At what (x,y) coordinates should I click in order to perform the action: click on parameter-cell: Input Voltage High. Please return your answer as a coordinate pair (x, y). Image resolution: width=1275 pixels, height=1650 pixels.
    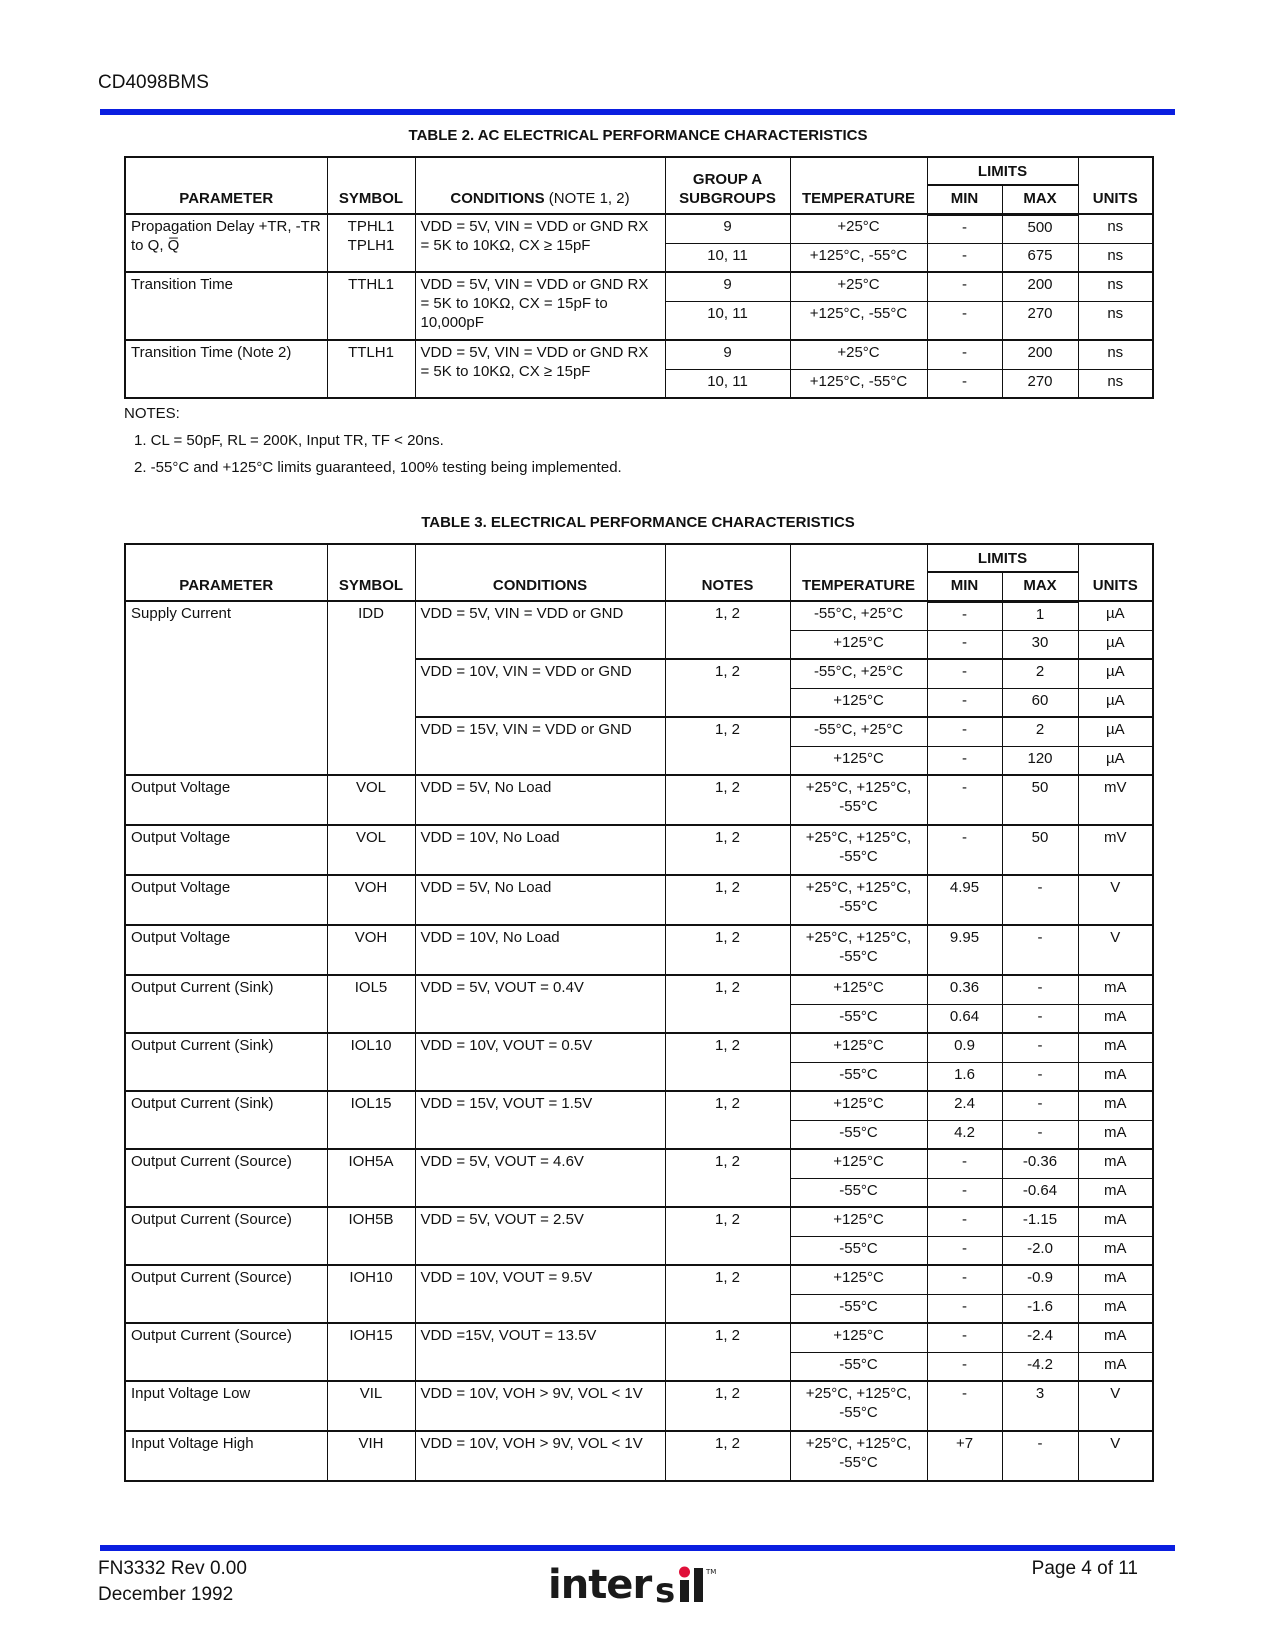
    Looking at the image, I should click on (226, 1456).